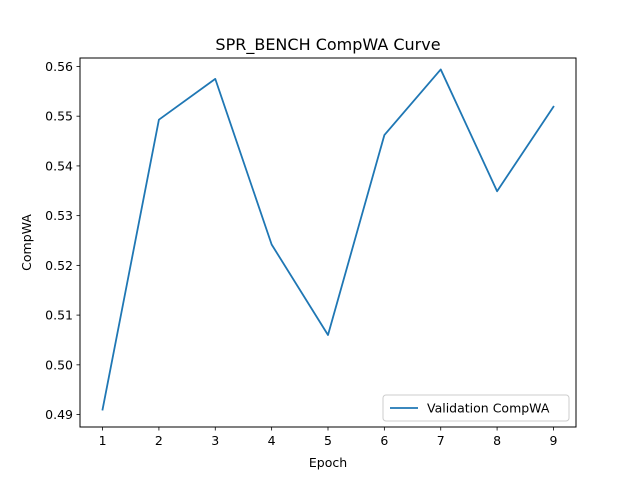 The height and width of the screenshot is (480, 640). I want to click on y-tick-label: 0.54, so click(59, 165).